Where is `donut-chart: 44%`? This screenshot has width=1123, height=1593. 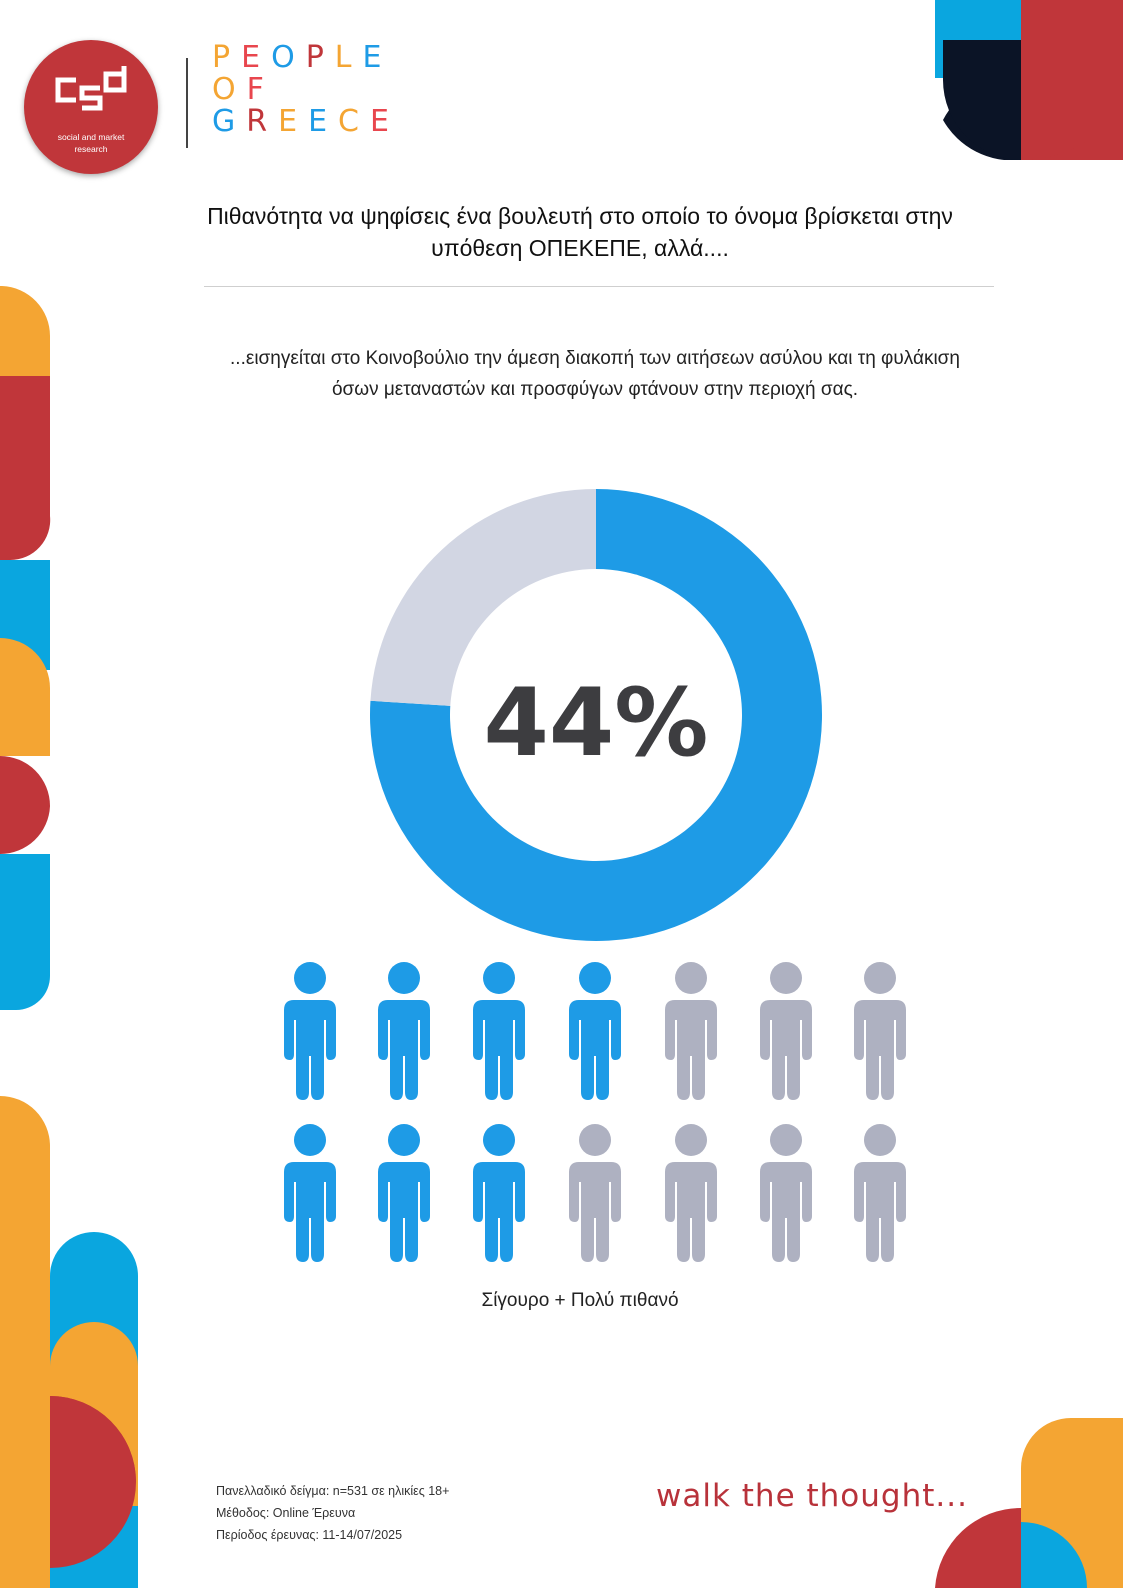 donut-chart: 44% is located at coordinates (596, 715).